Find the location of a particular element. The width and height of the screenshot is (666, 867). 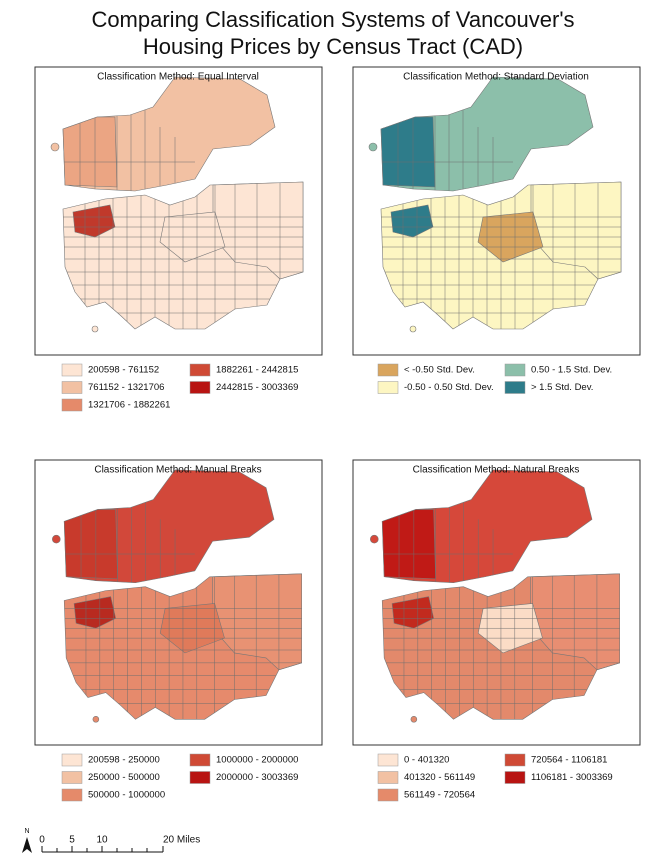

legend-label: 250000 - 500000 is located at coordinates (124, 777).